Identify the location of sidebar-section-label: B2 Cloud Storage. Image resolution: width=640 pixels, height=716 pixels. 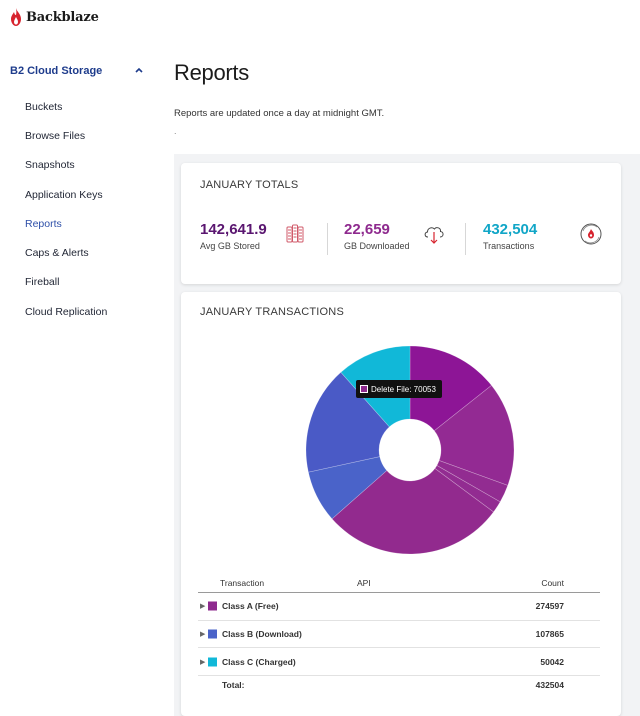
(56, 71).